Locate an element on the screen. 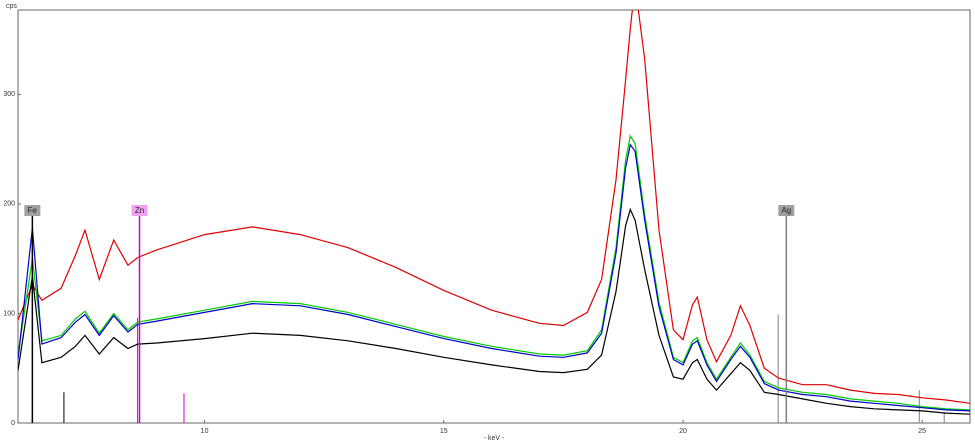  y-tick-label: 100 is located at coordinates (9, 313).